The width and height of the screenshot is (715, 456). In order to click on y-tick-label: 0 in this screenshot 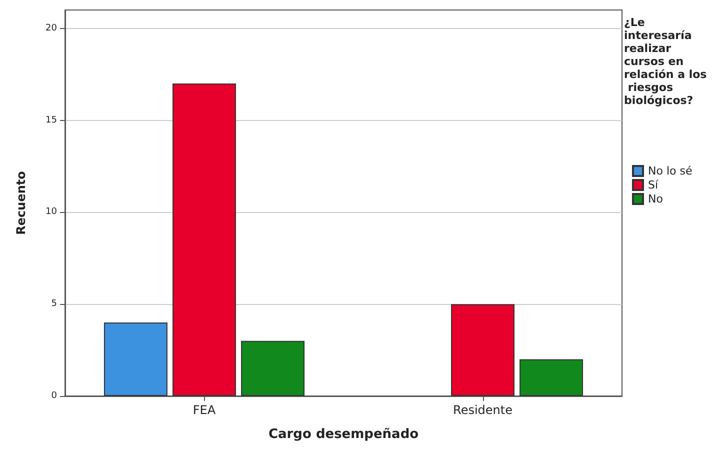, I will do `click(54, 396)`.